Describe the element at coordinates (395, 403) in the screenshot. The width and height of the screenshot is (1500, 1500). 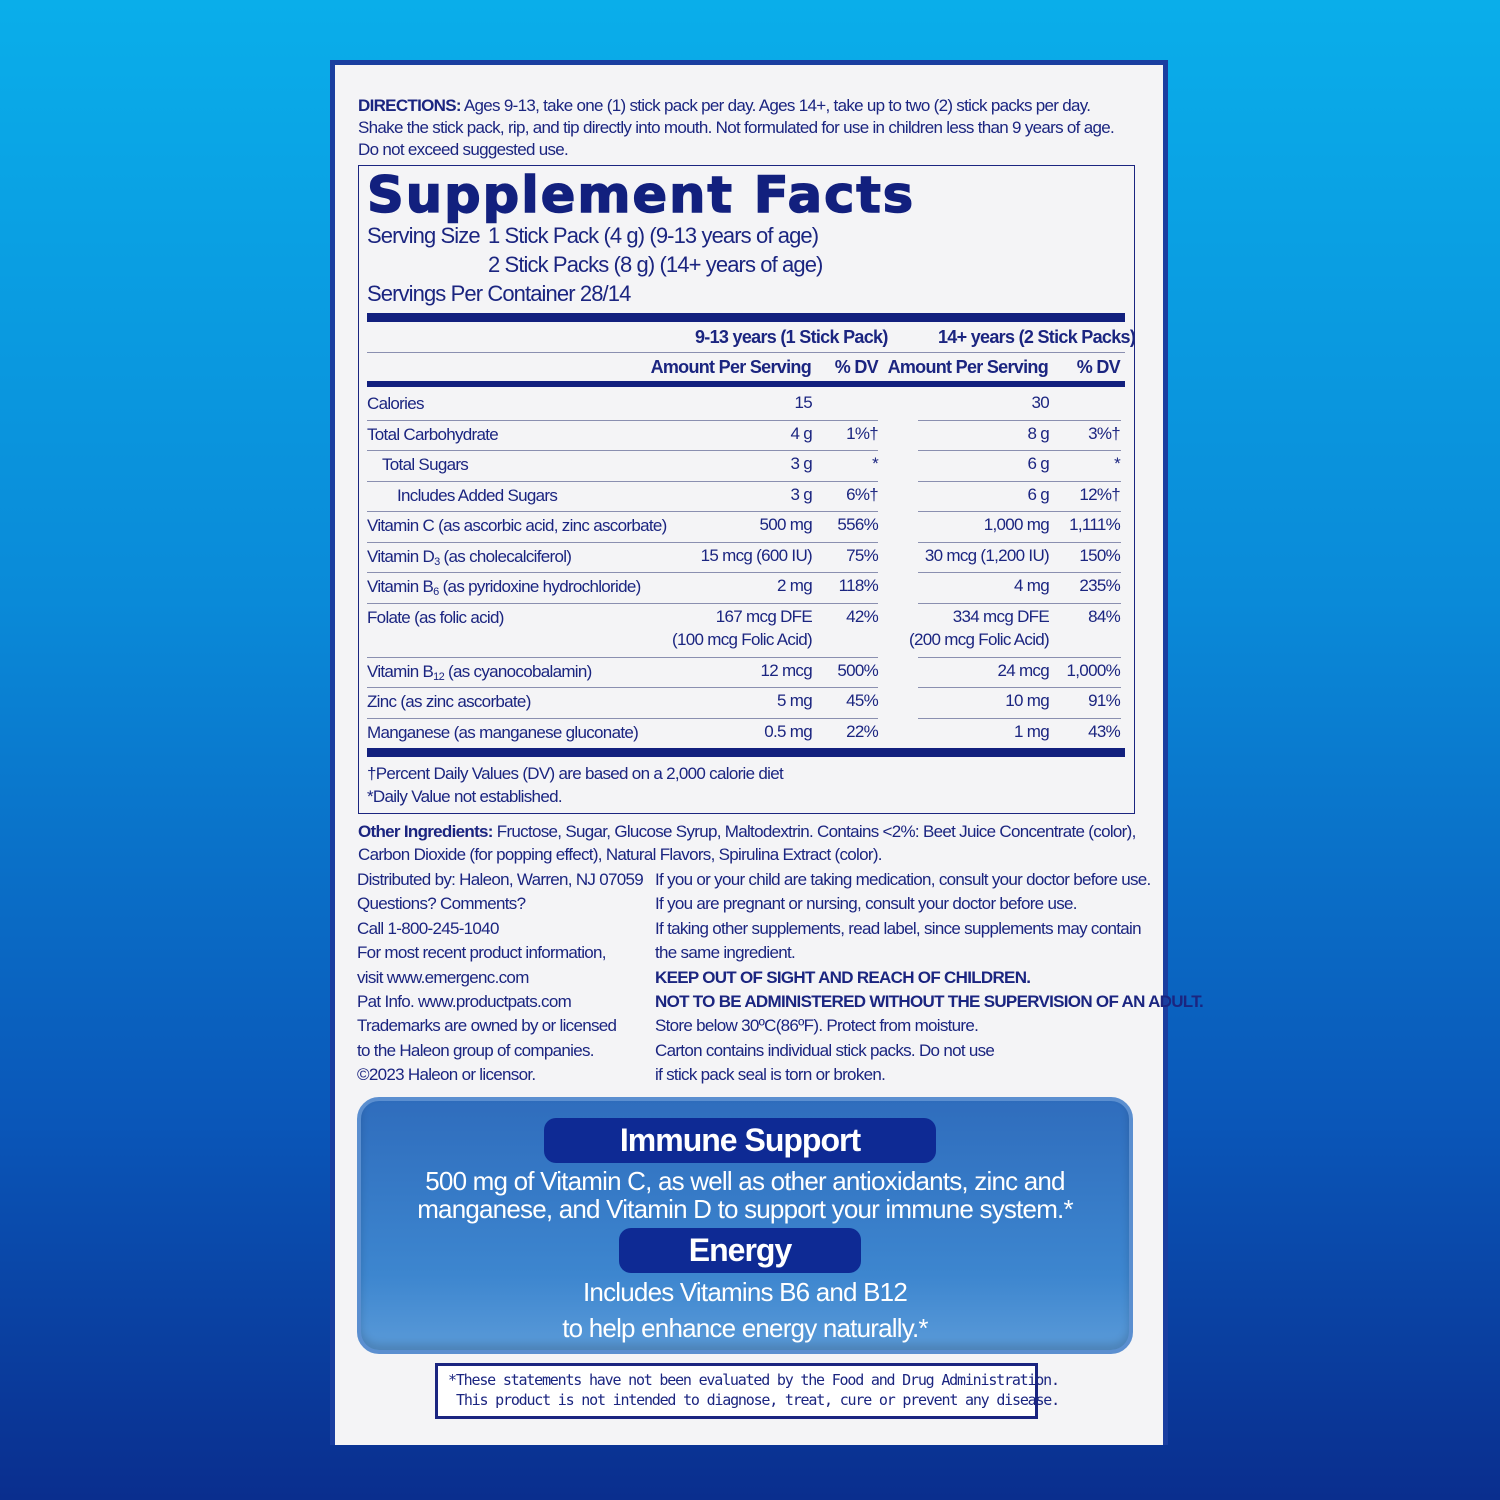
I see `nutrient-name: Calories` at that location.